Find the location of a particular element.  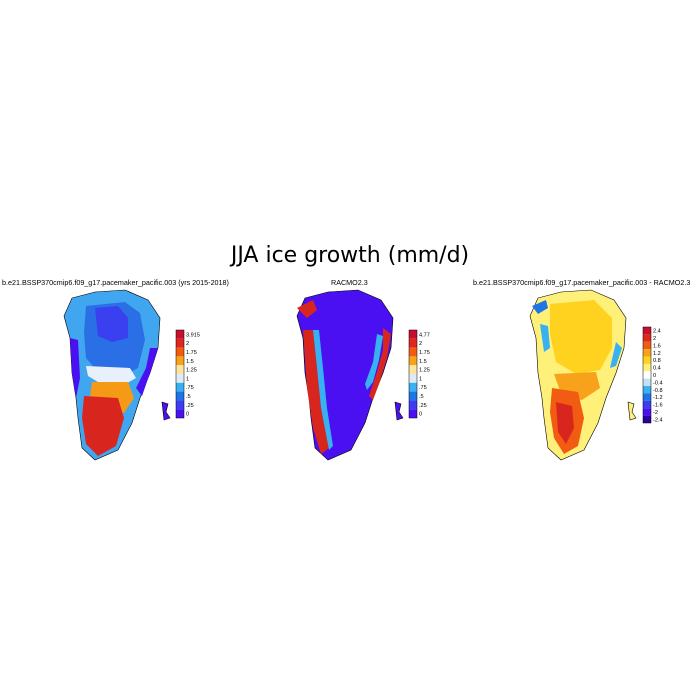

east-blue-patch is located at coordinates (616, 355).